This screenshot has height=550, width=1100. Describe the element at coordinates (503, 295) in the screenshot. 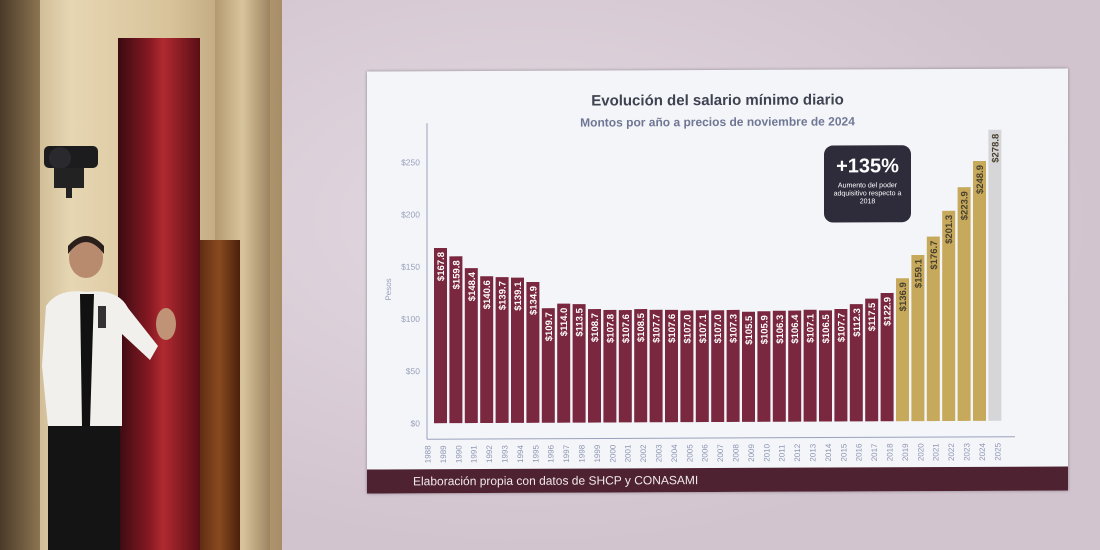

I see `data-label: $139.7` at that location.